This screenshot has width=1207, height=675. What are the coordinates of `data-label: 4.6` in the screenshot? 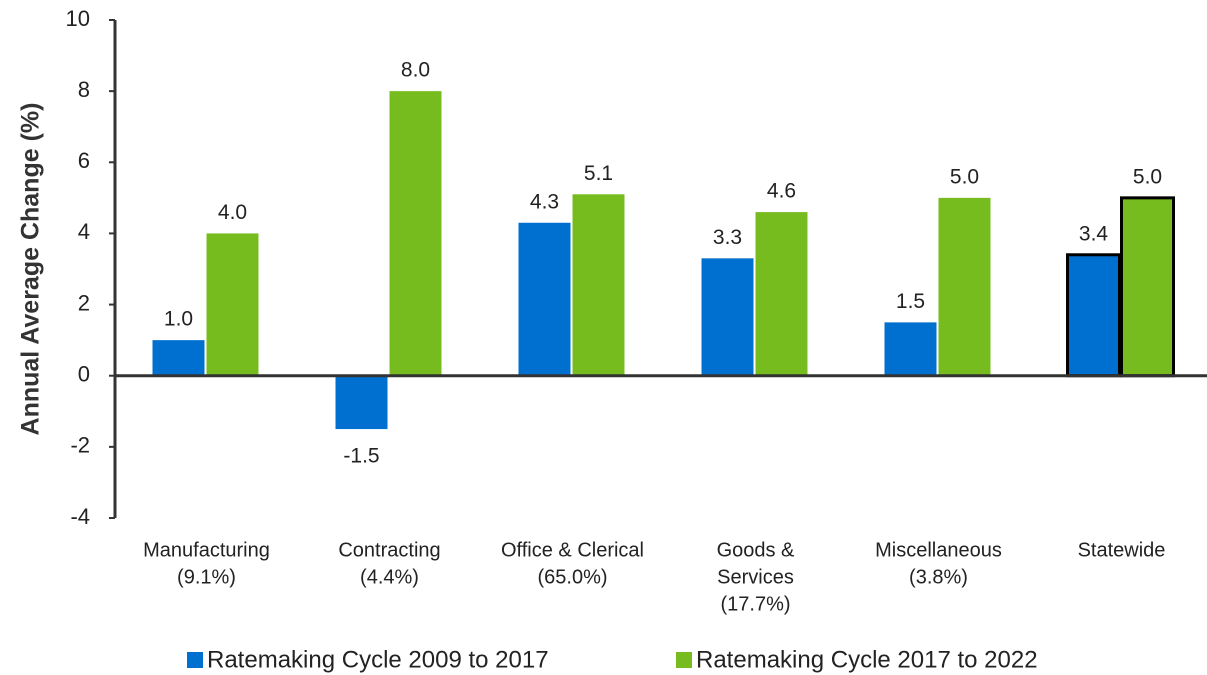 It's located at (781, 191).